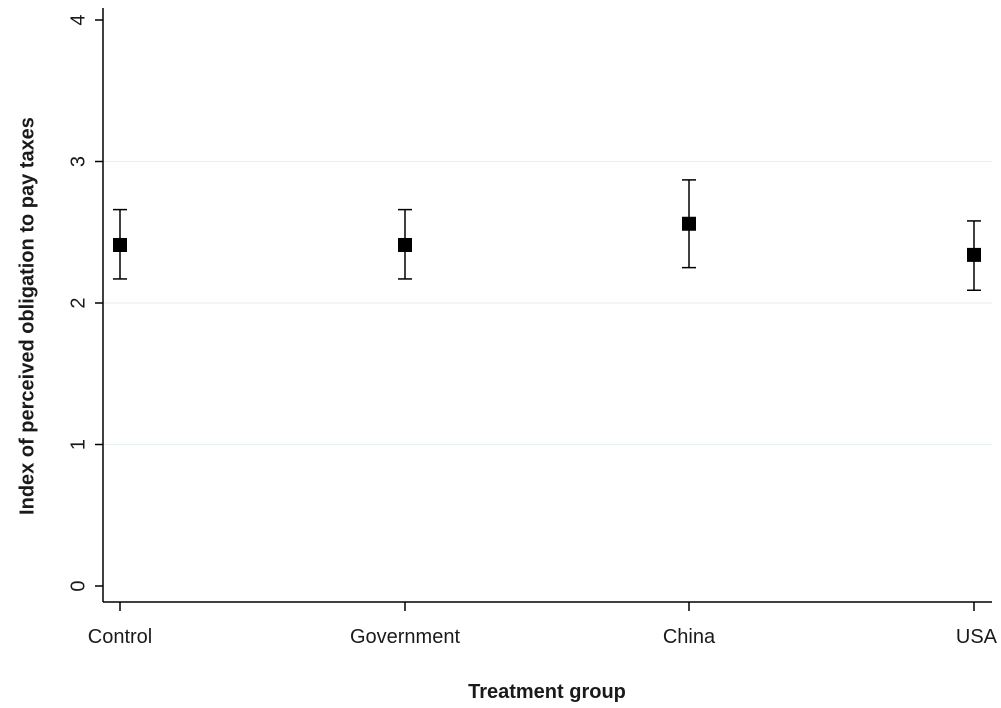 The image size is (1001, 708). Describe the element at coordinates (689, 637) in the screenshot. I see `x-tick-label: China` at that location.